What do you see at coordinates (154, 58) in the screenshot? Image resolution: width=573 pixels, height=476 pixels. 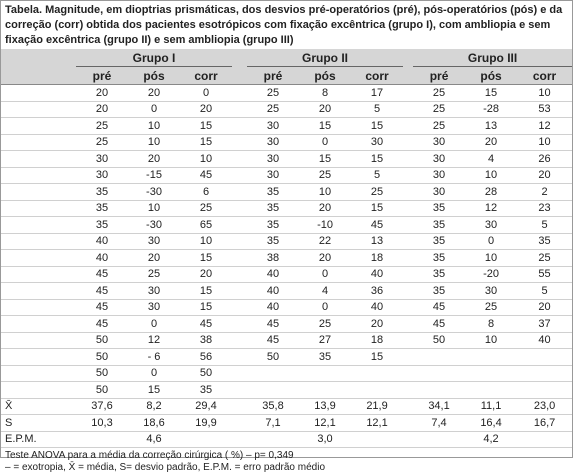 I see `group-header: Grupo I` at bounding box center [154, 58].